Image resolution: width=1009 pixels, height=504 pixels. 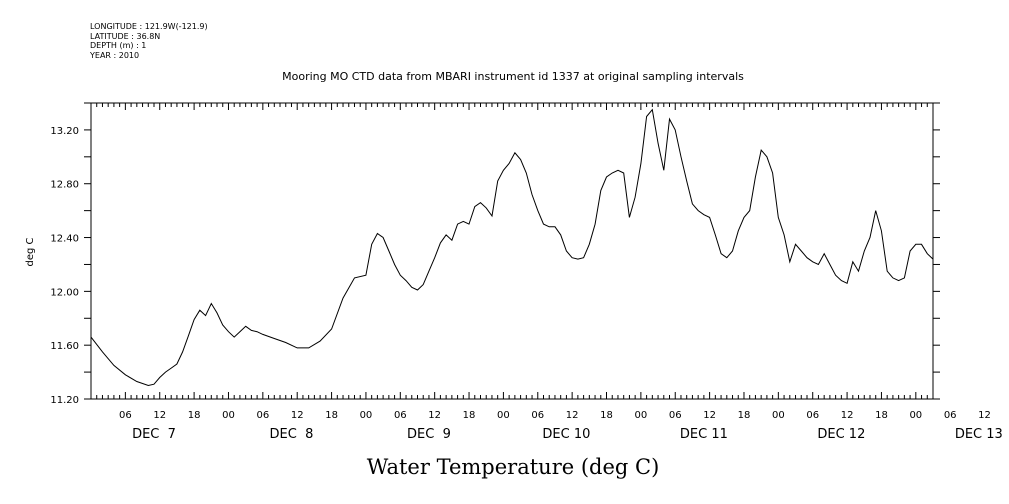 I want to click on y-tick-label: 11.20, so click(x=64, y=400).